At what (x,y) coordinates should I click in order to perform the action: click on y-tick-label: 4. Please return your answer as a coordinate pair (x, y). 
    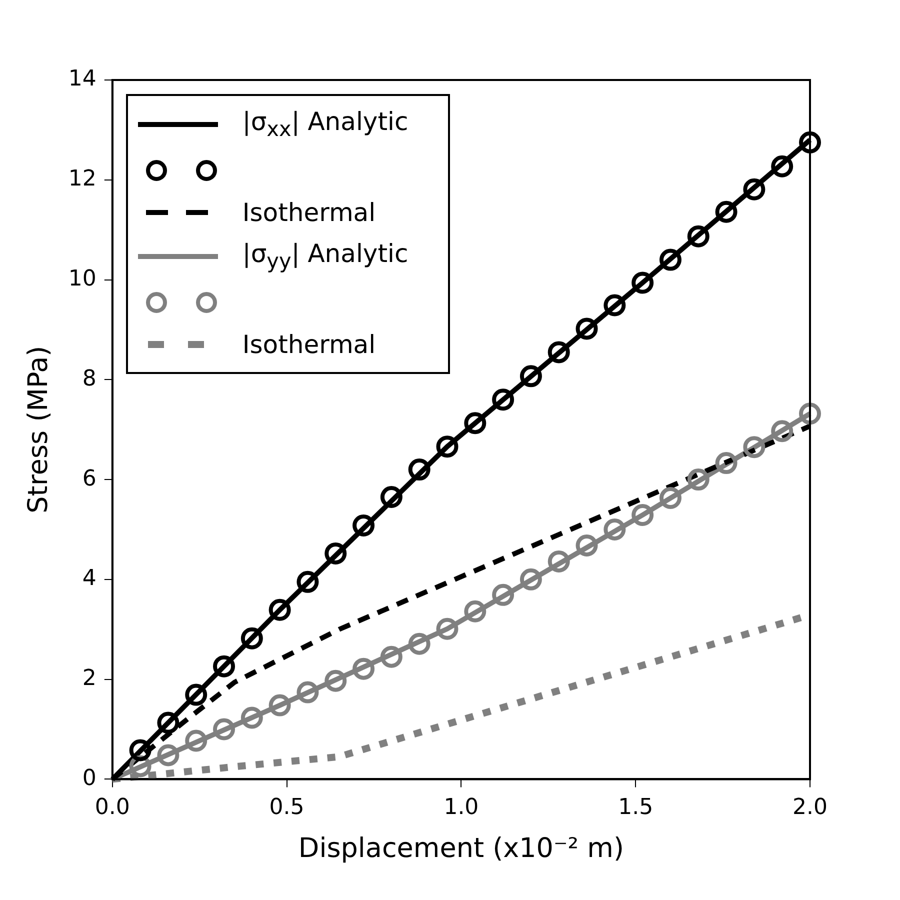
    Looking at the image, I should click on (89, 579).